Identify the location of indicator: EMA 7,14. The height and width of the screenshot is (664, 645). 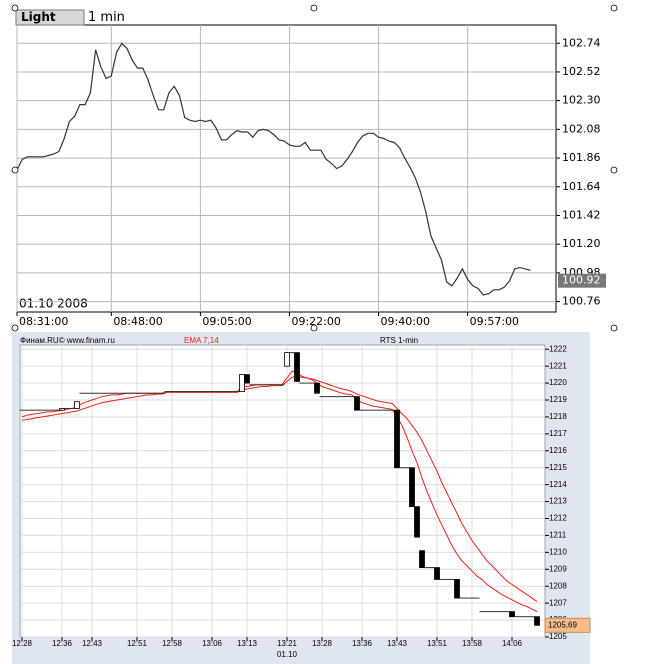
(201, 340).